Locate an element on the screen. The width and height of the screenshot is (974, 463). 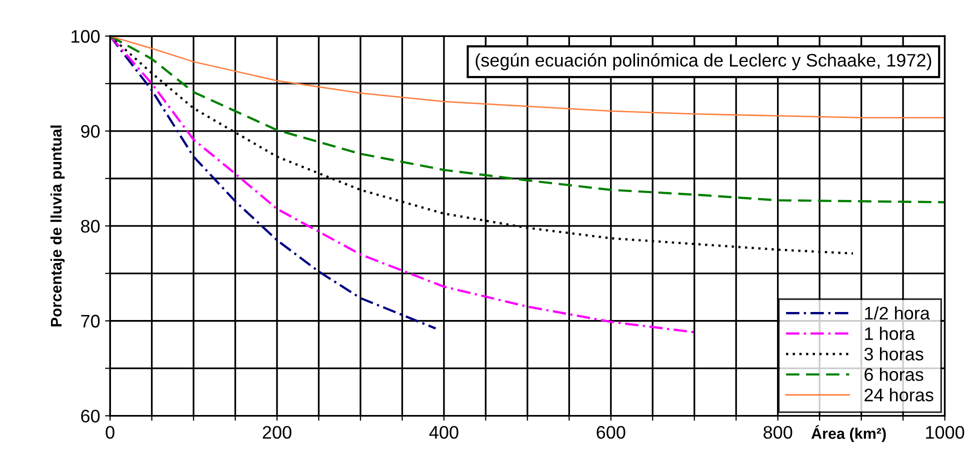
x-tick-label: 600 is located at coordinates (611, 432).